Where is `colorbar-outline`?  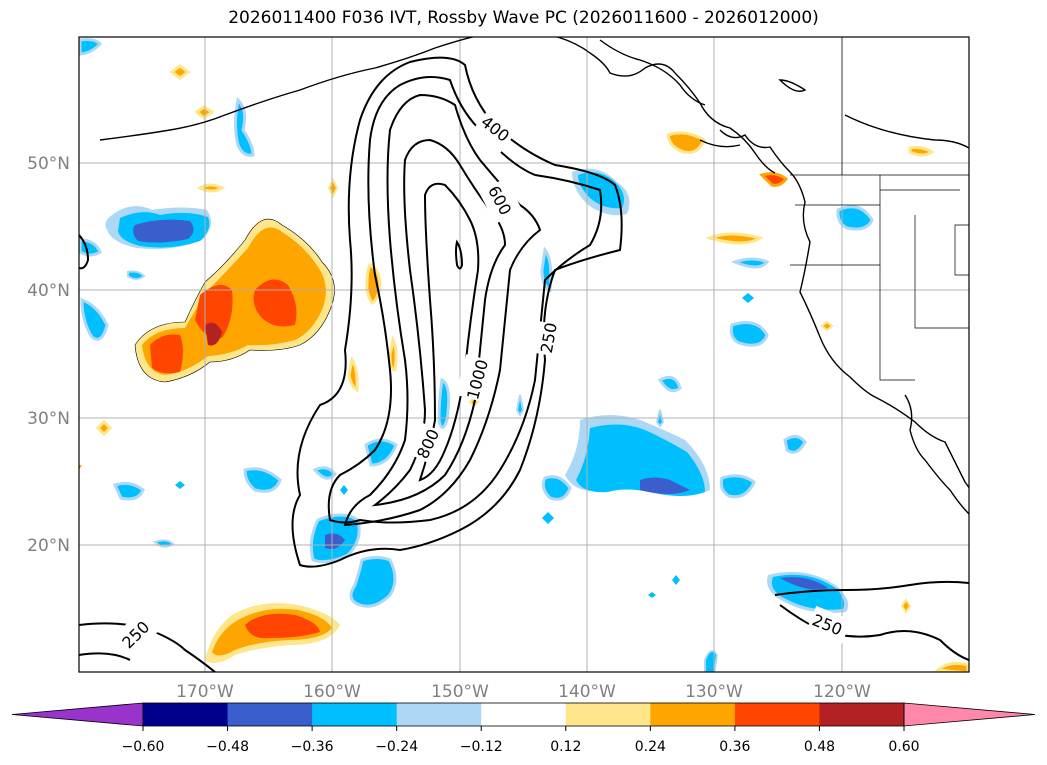
colorbar-outline is located at coordinates (523, 714).